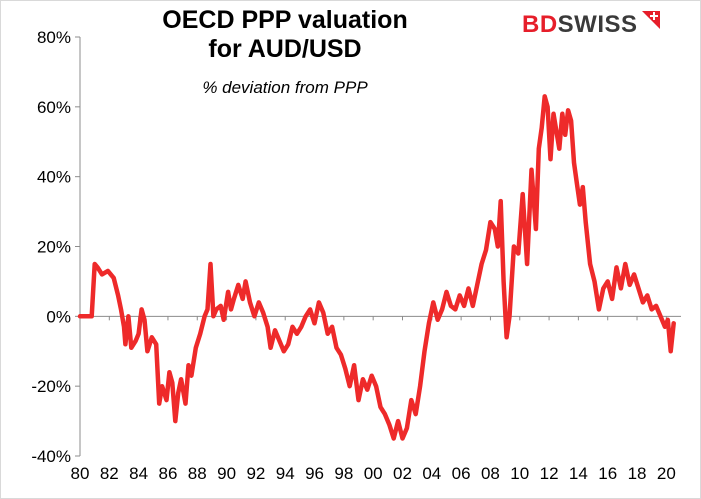  I want to click on y-axis-ticks: -40% -20% 0% 20% 40% 60% 80%, so click(55, 247).